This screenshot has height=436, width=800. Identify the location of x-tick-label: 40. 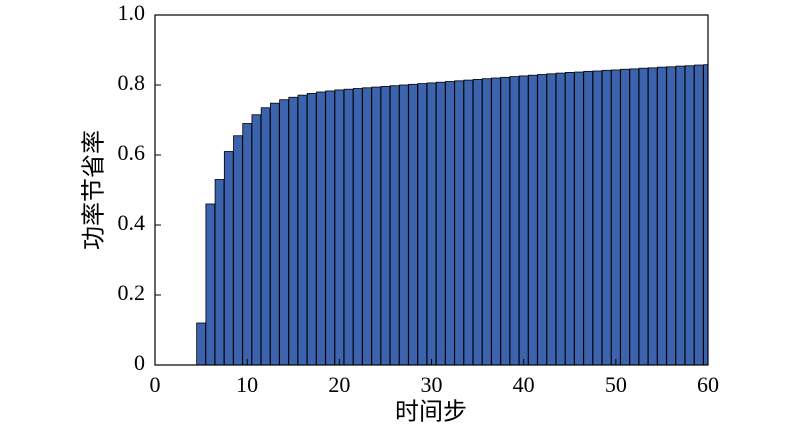
(524, 384).